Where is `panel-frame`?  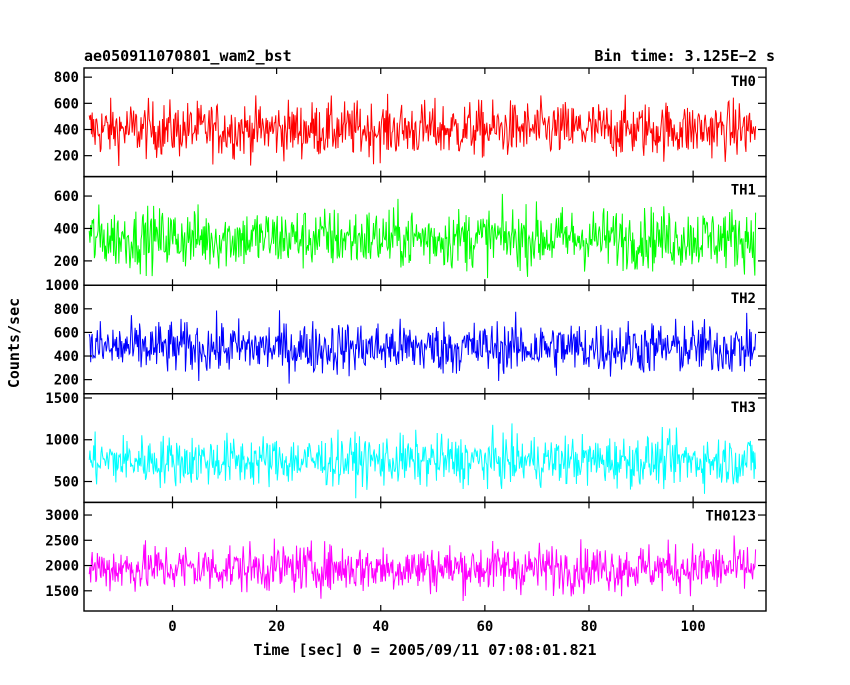
panel-frame is located at coordinates (425, 556).